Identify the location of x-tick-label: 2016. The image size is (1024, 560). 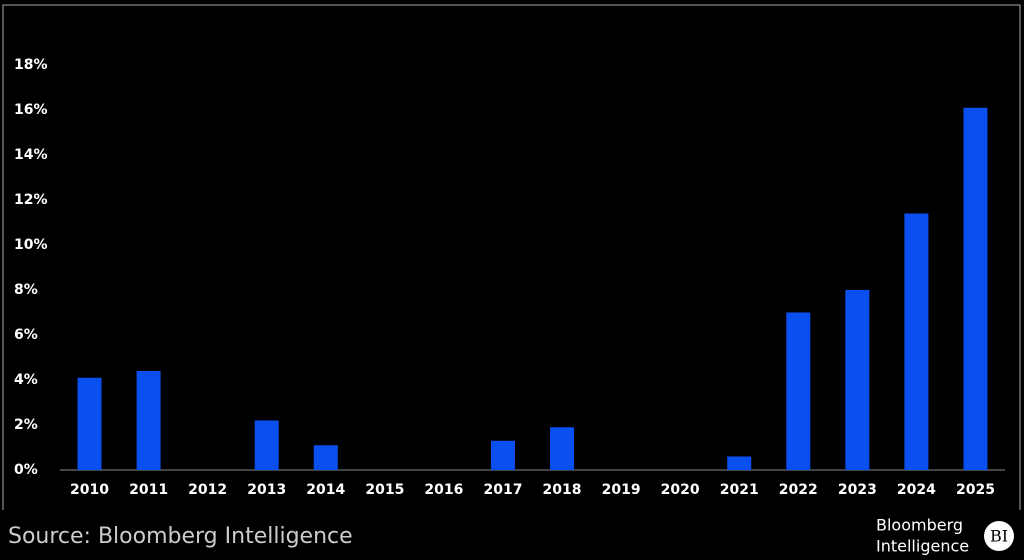
(443, 490).